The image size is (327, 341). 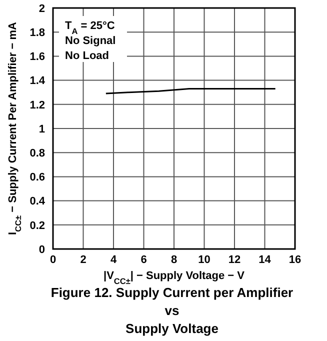 What do you see at coordinates (37, 153) in the screenshot?
I see `y-tick-label: 0.8` at bounding box center [37, 153].